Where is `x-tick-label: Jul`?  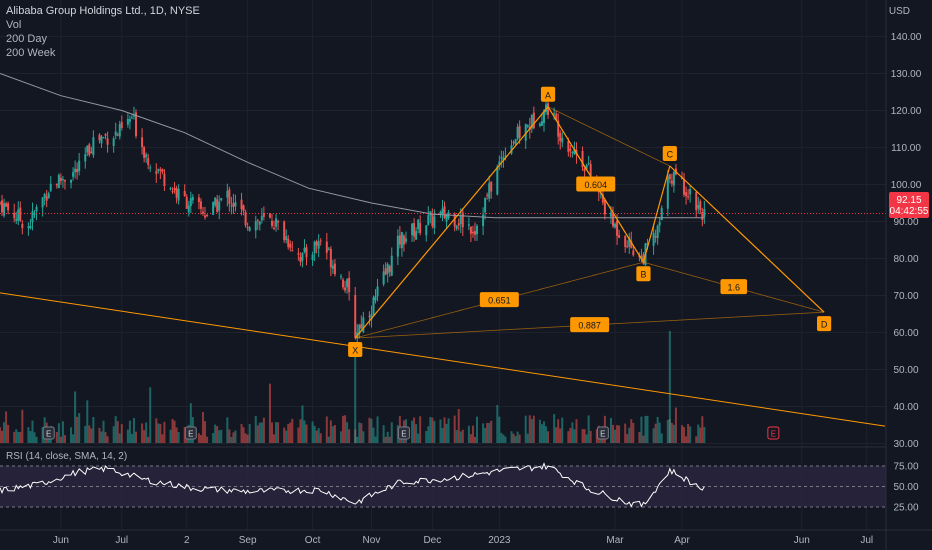 x-tick-label: Jul is located at coordinates (121, 540).